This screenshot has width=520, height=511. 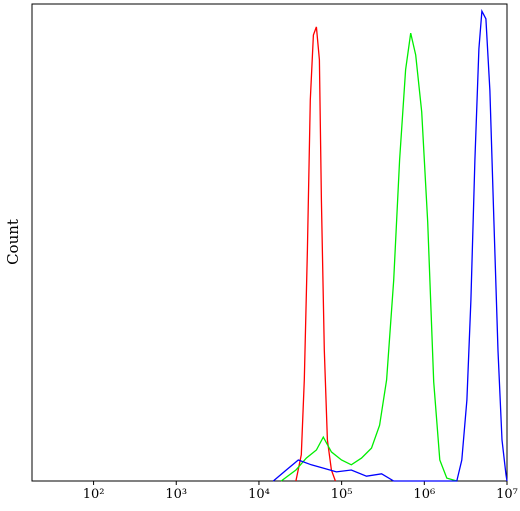 I want to click on histogram-line, so click(x=316, y=254).